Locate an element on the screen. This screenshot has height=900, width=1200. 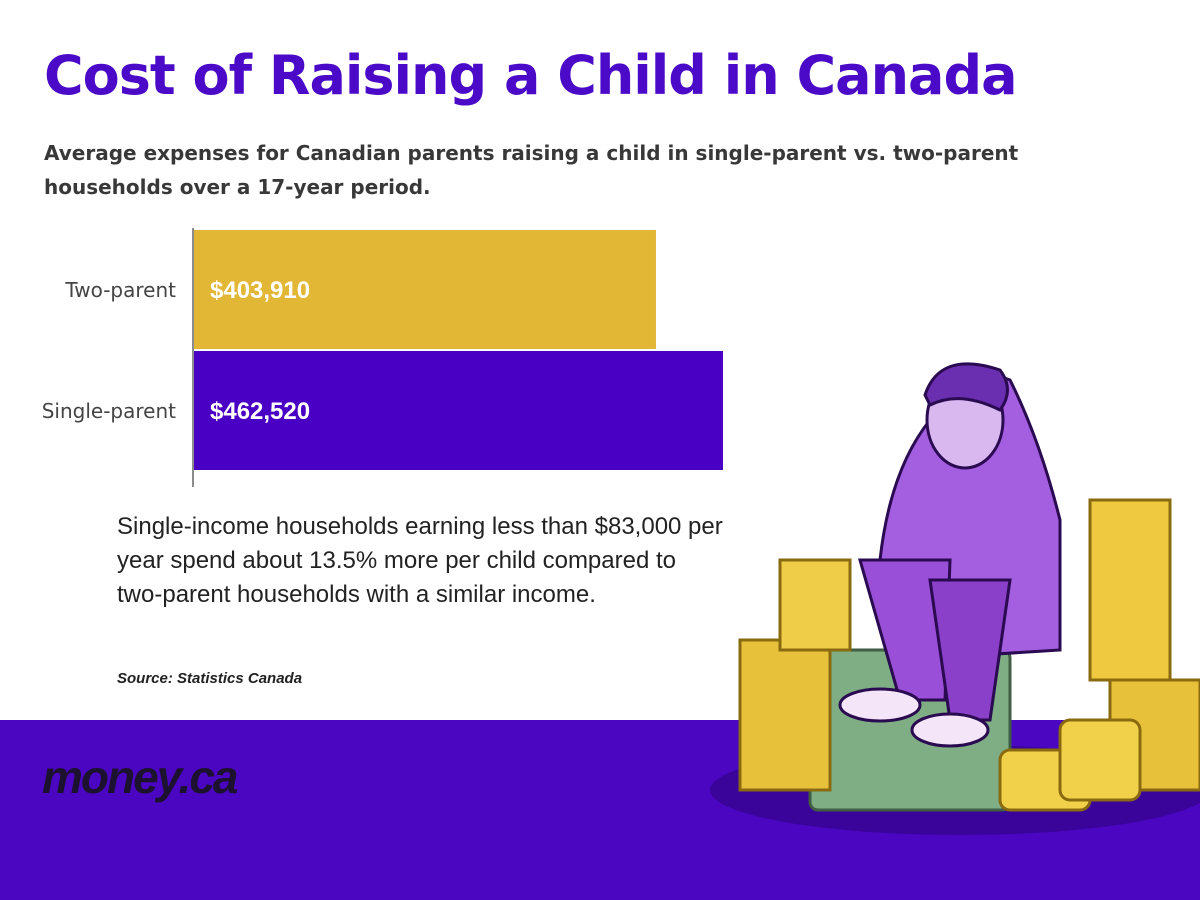
source: Source: Statistics Canada is located at coordinates (210, 678).